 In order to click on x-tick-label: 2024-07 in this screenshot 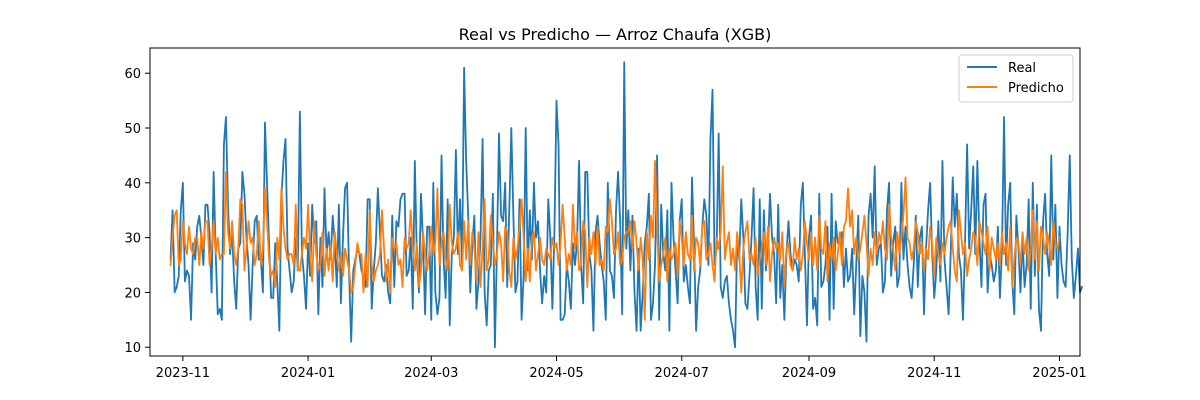, I will do `click(682, 373)`.